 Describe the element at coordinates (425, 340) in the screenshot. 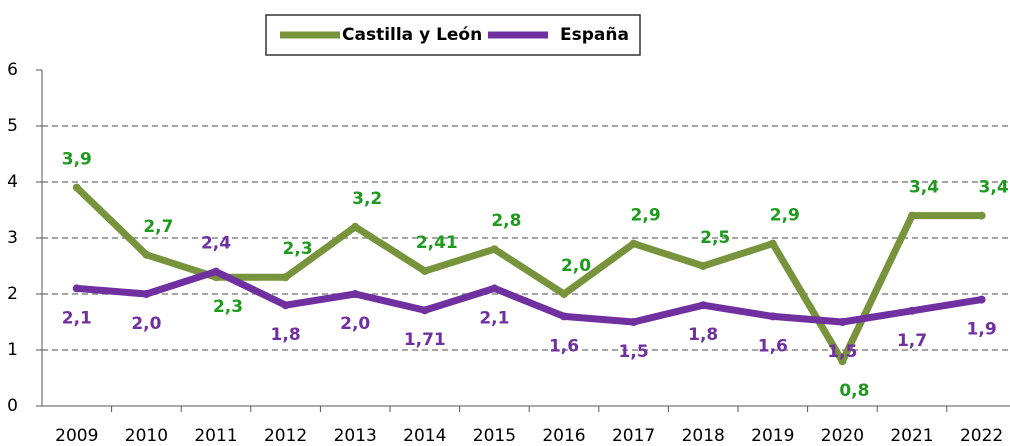

I see `data-label: 1,71` at that location.